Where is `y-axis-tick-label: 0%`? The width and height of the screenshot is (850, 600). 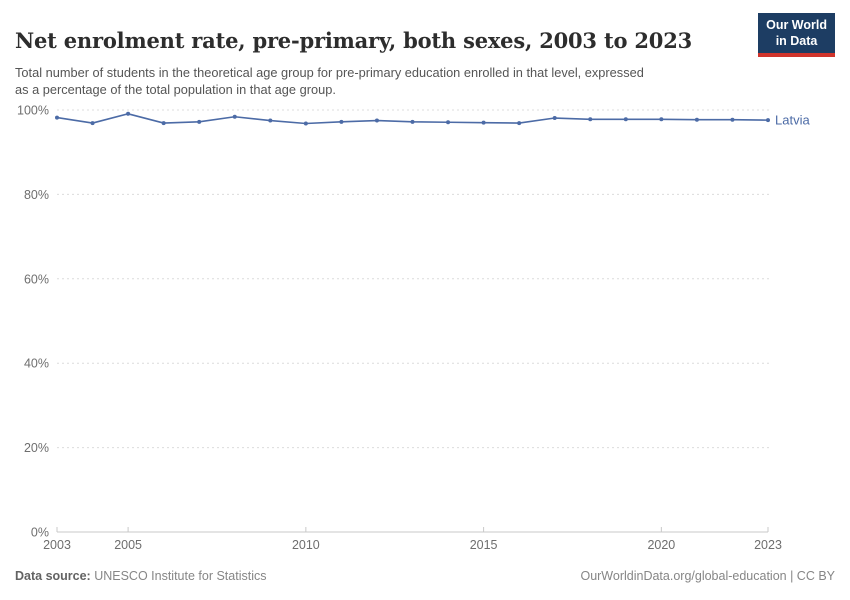 y-axis-tick-label: 0% is located at coordinates (40, 533).